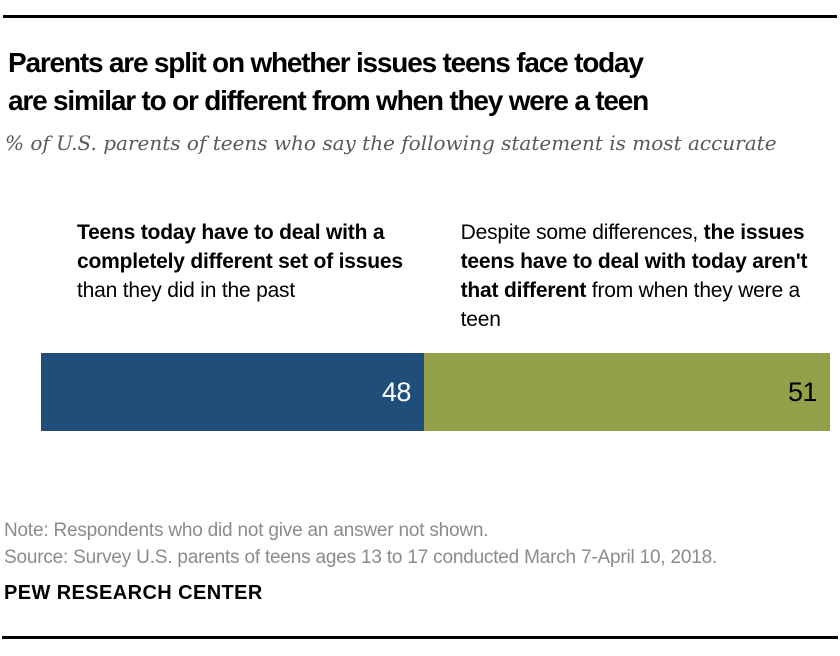 This screenshot has width=840, height=656. Describe the element at coordinates (630, 305) in the screenshot. I see `statement-right-regular-2: from when they were a teen` at that location.